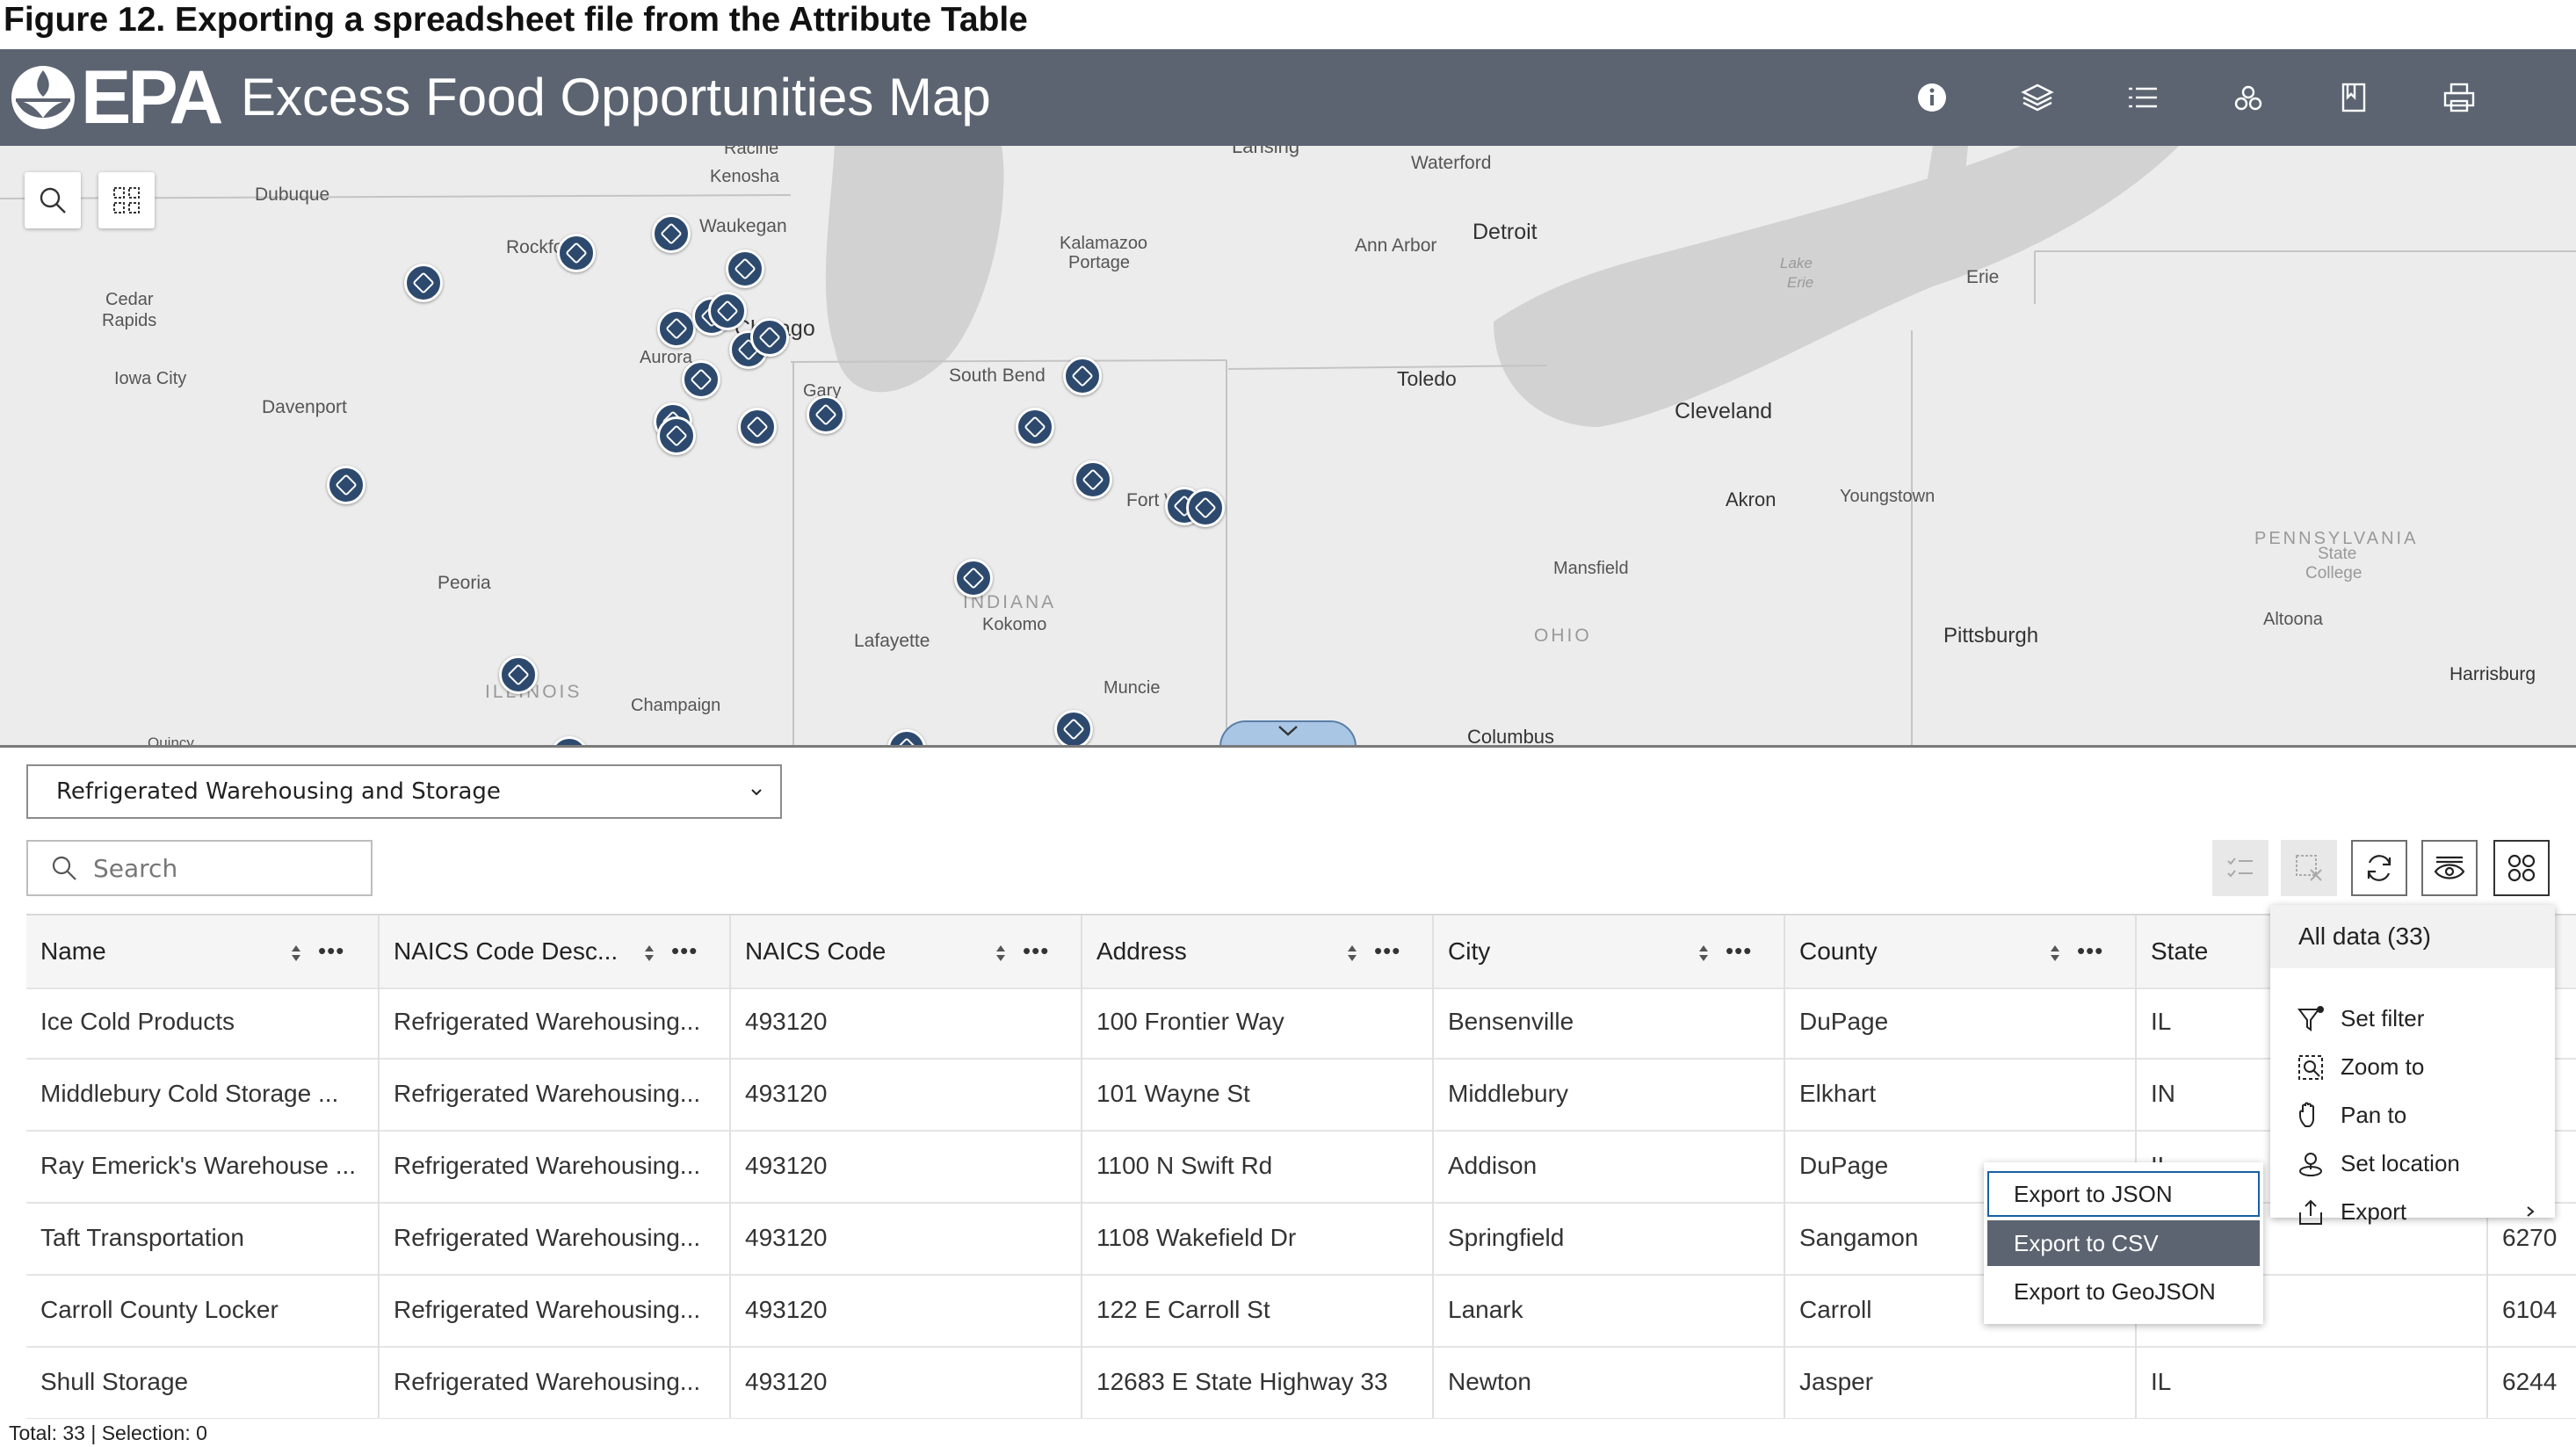  What do you see at coordinates (1511, 735) in the screenshot?
I see `map-label: Columbus` at bounding box center [1511, 735].